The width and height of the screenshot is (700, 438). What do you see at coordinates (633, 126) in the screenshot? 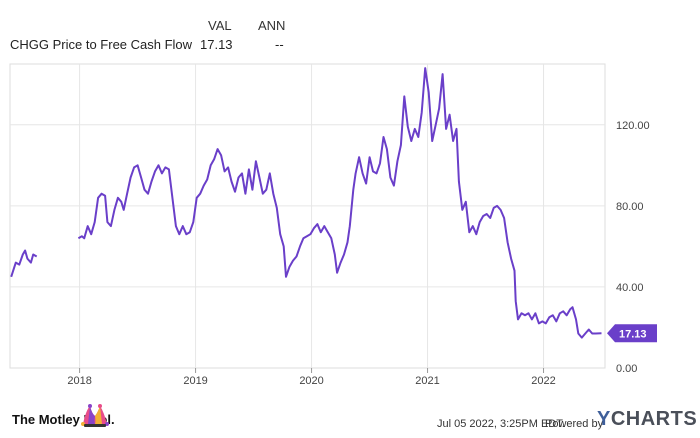
I see `y-tick-label: 120.00` at bounding box center [633, 126].